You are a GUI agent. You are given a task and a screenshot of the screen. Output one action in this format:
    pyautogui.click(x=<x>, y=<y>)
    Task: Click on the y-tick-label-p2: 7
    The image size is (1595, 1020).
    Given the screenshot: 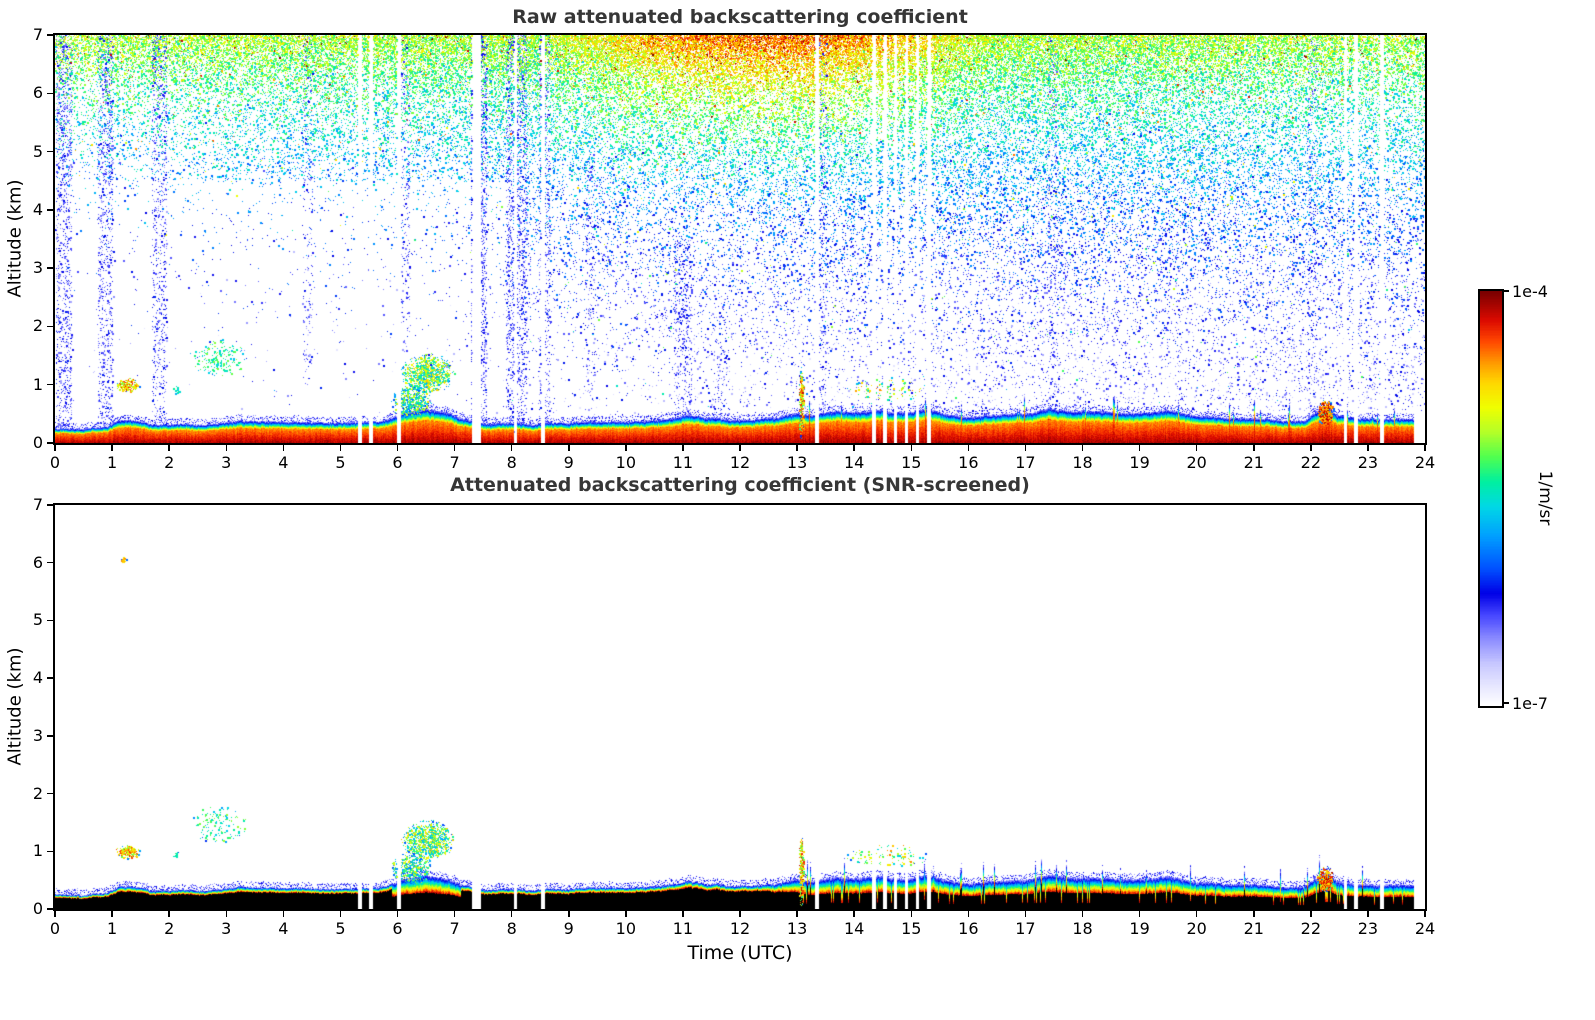 What is the action you would take?
    pyautogui.click(x=37, y=504)
    